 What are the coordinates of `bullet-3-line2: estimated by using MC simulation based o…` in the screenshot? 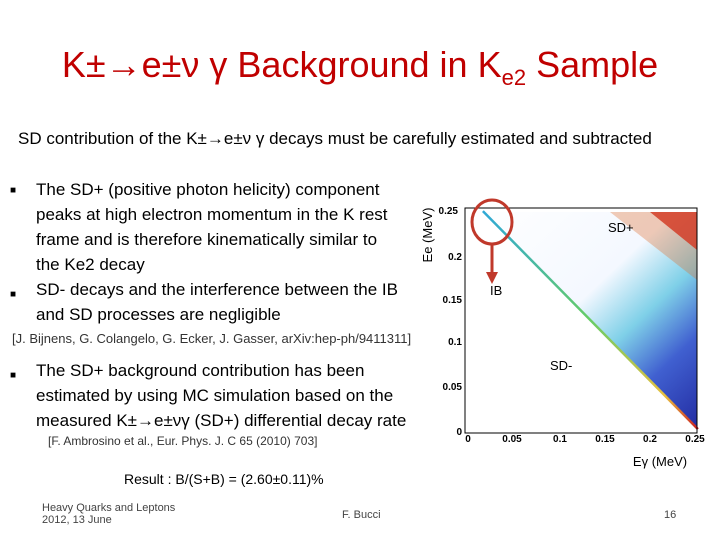 It's located at (215, 395).